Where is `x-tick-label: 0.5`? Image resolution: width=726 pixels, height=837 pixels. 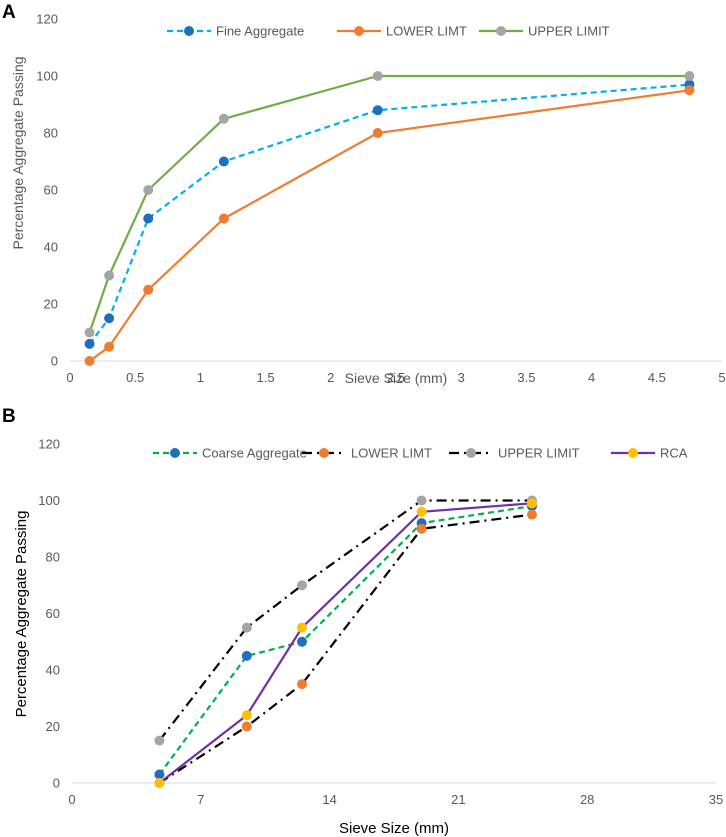
x-tick-label: 0.5 is located at coordinates (135, 377).